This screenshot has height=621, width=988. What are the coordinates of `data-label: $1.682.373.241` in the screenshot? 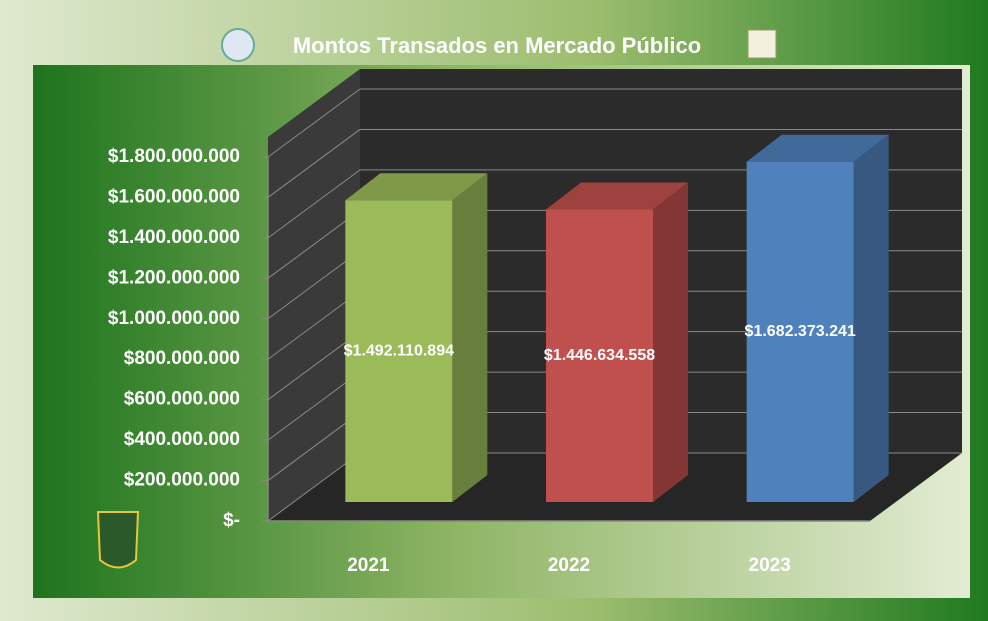 It's located at (800, 331).